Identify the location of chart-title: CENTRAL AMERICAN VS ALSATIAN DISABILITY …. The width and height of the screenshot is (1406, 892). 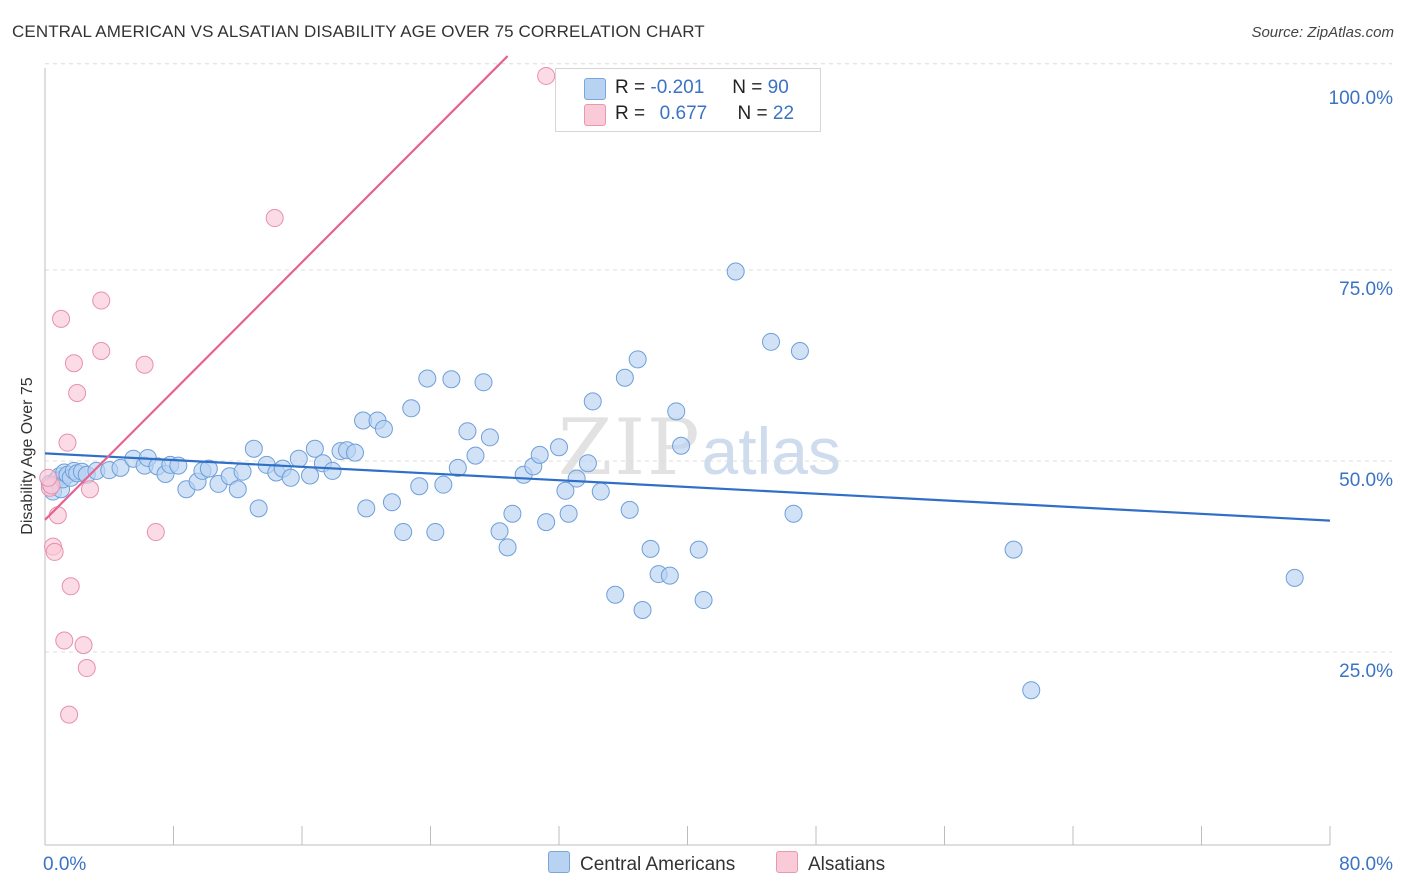
(358, 31).